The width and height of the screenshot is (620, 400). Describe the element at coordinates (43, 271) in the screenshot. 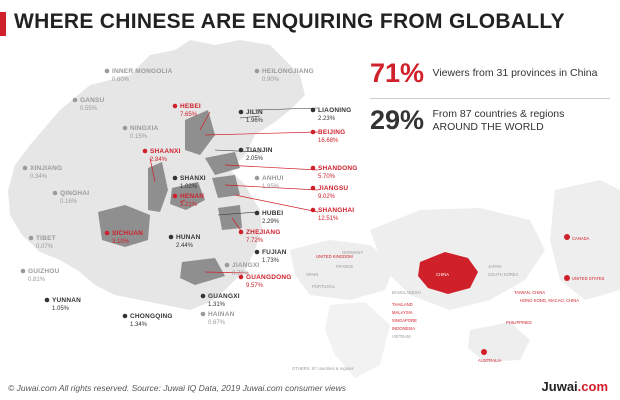

I see `province-name: GUIZHOU` at that location.